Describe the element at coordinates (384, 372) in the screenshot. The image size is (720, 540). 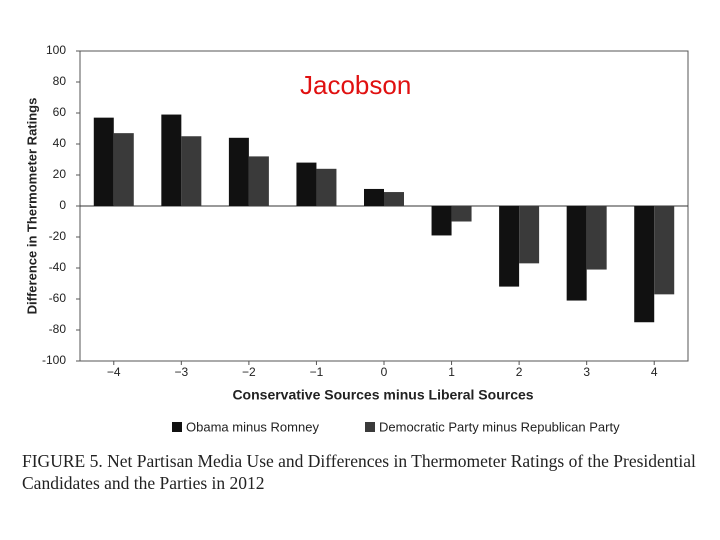
I see `x-tick-label: 0` at that location.